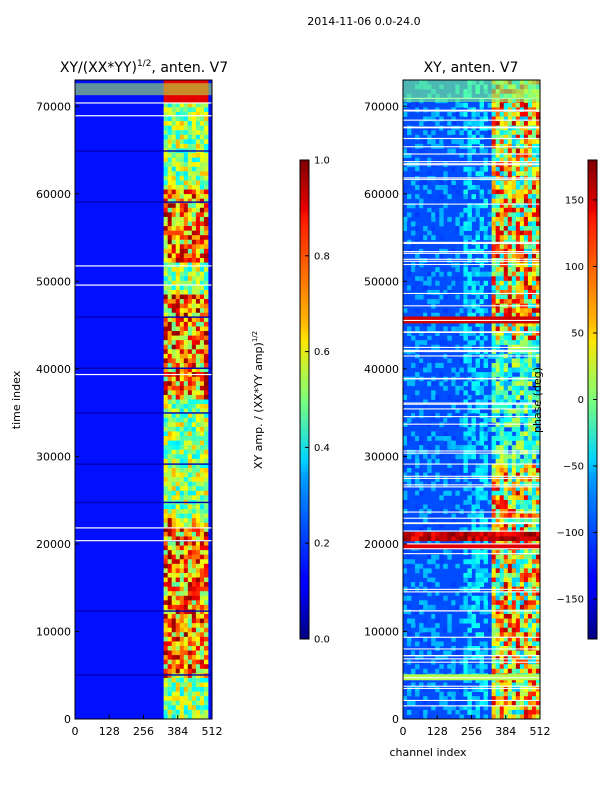 The width and height of the screenshot is (600, 800). What do you see at coordinates (322, 256) in the screenshot?
I see `colorbar-tick-label: 0.8` at bounding box center [322, 256].